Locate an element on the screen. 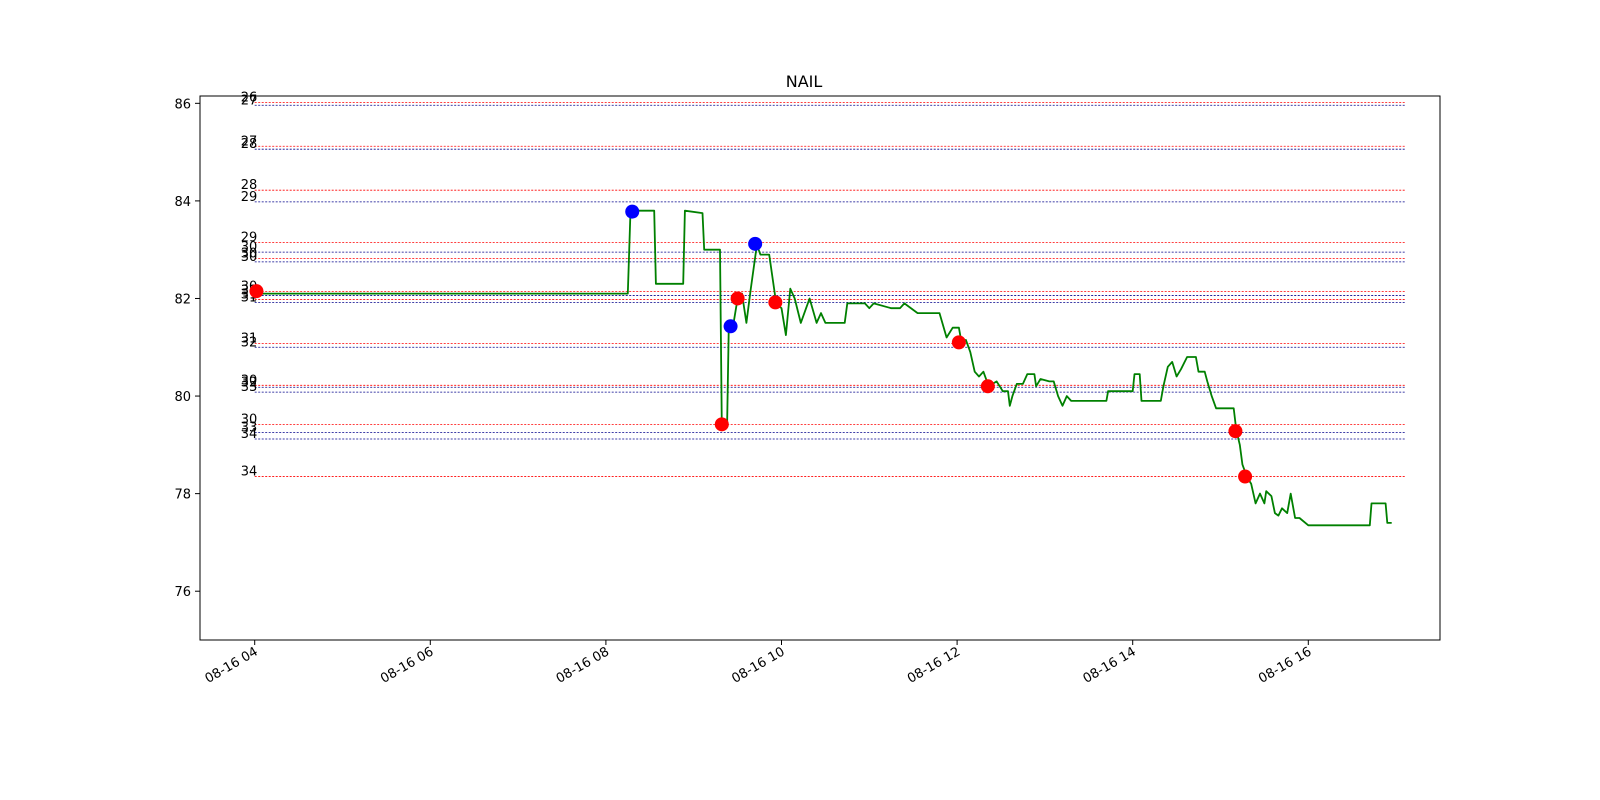 The height and width of the screenshot is (800, 1600). x-tick-label: 08-16 16 is located at coordinates (1285, 665).